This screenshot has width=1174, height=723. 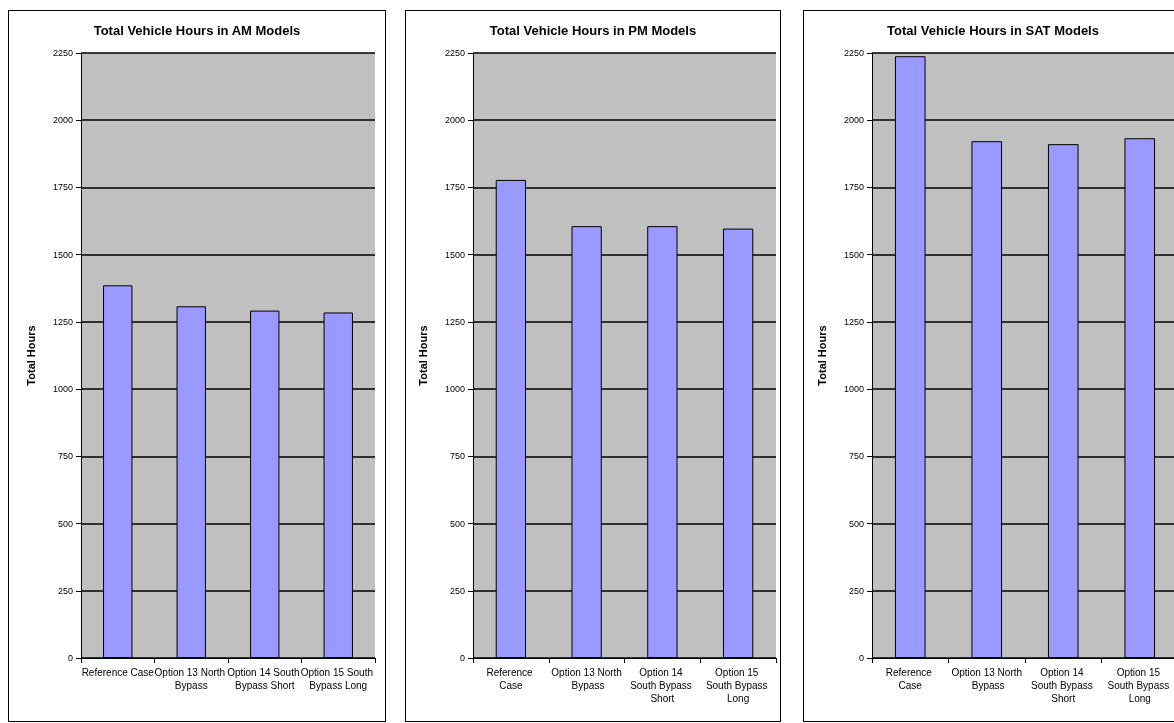 What do you see at coordinates (593, 30) in the screenshot?
I see `chart-title: Total Vehicle Hours in PM Models` at bounding box center [593, 30].